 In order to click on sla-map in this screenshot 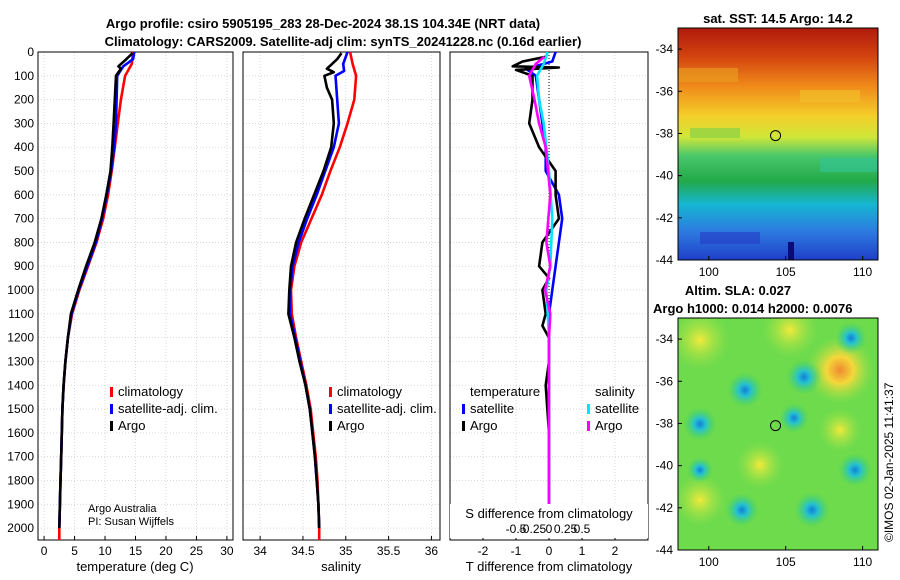, I will do `click(778, 434)`.